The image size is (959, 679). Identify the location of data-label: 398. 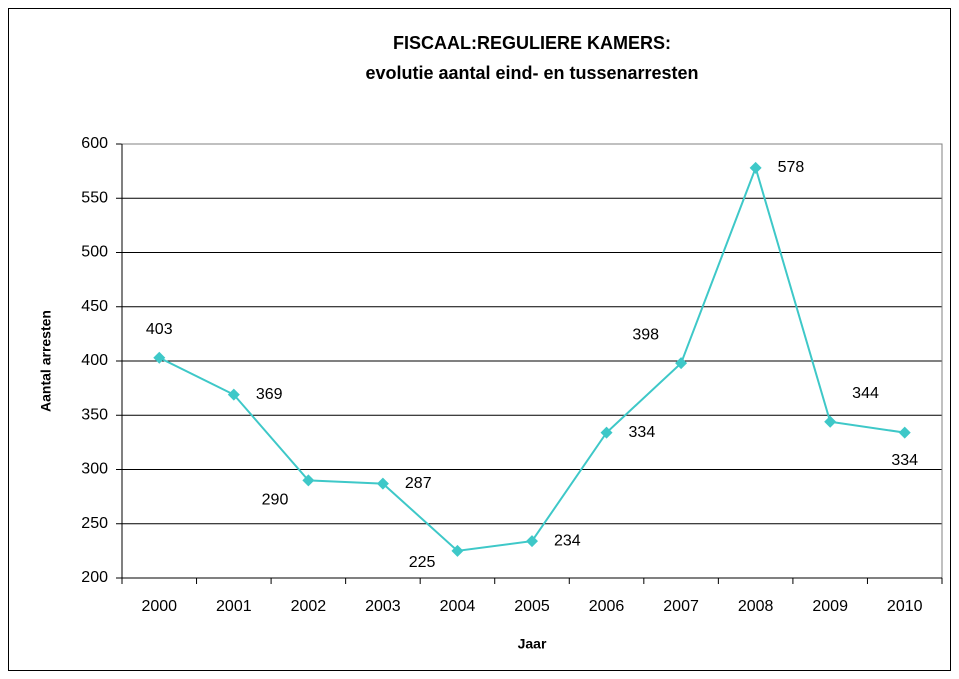
(645, 334).